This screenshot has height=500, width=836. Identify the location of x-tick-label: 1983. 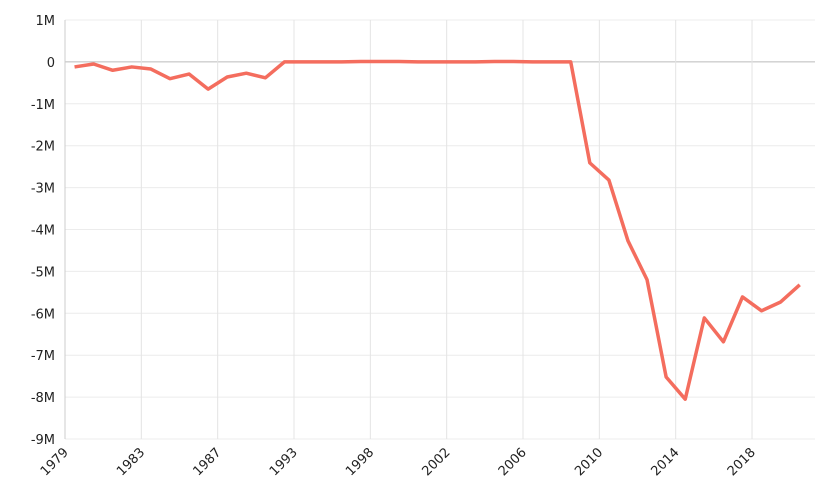
(131, 462).